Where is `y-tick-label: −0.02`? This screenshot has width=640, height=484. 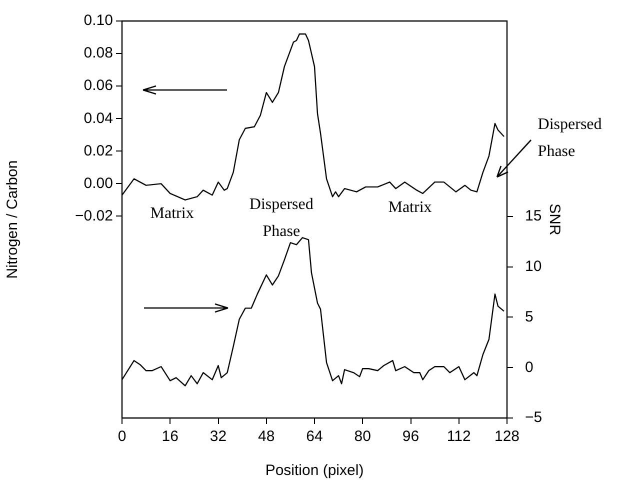
y-tick-label: −0.02 is located at coordinates (94, 215).